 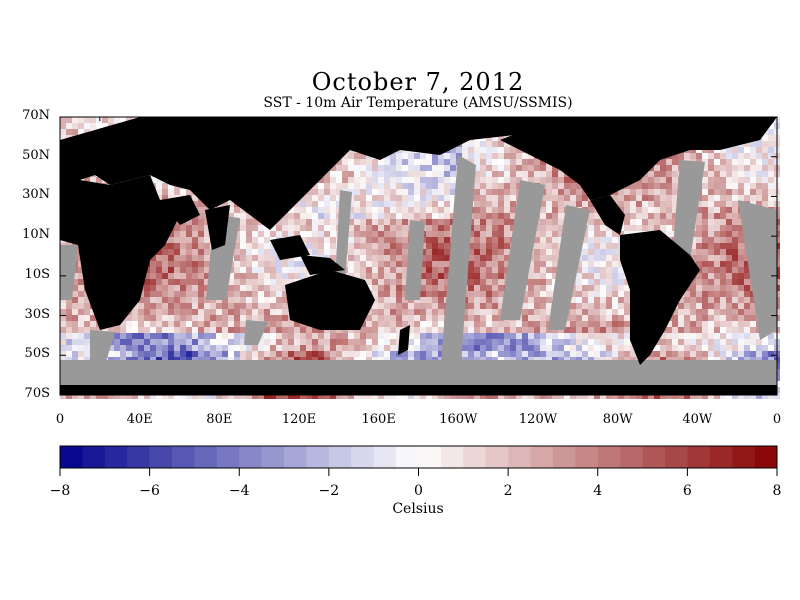 I want to click on lon-label-1: 40E, so click(x=139, y=419).